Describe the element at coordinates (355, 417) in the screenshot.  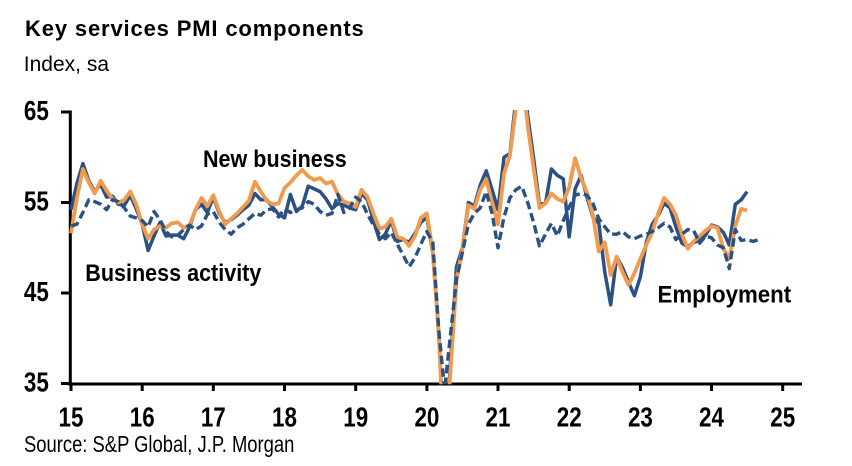
I see `svg-text: 19` at that location.